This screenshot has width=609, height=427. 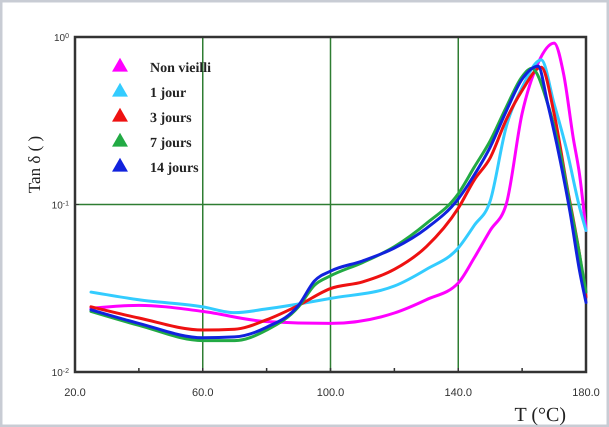 What do you see at coordinates (171, 143) in the screenshot?
I see `legend-label: 7 jours` at bounding box center [171, 143].